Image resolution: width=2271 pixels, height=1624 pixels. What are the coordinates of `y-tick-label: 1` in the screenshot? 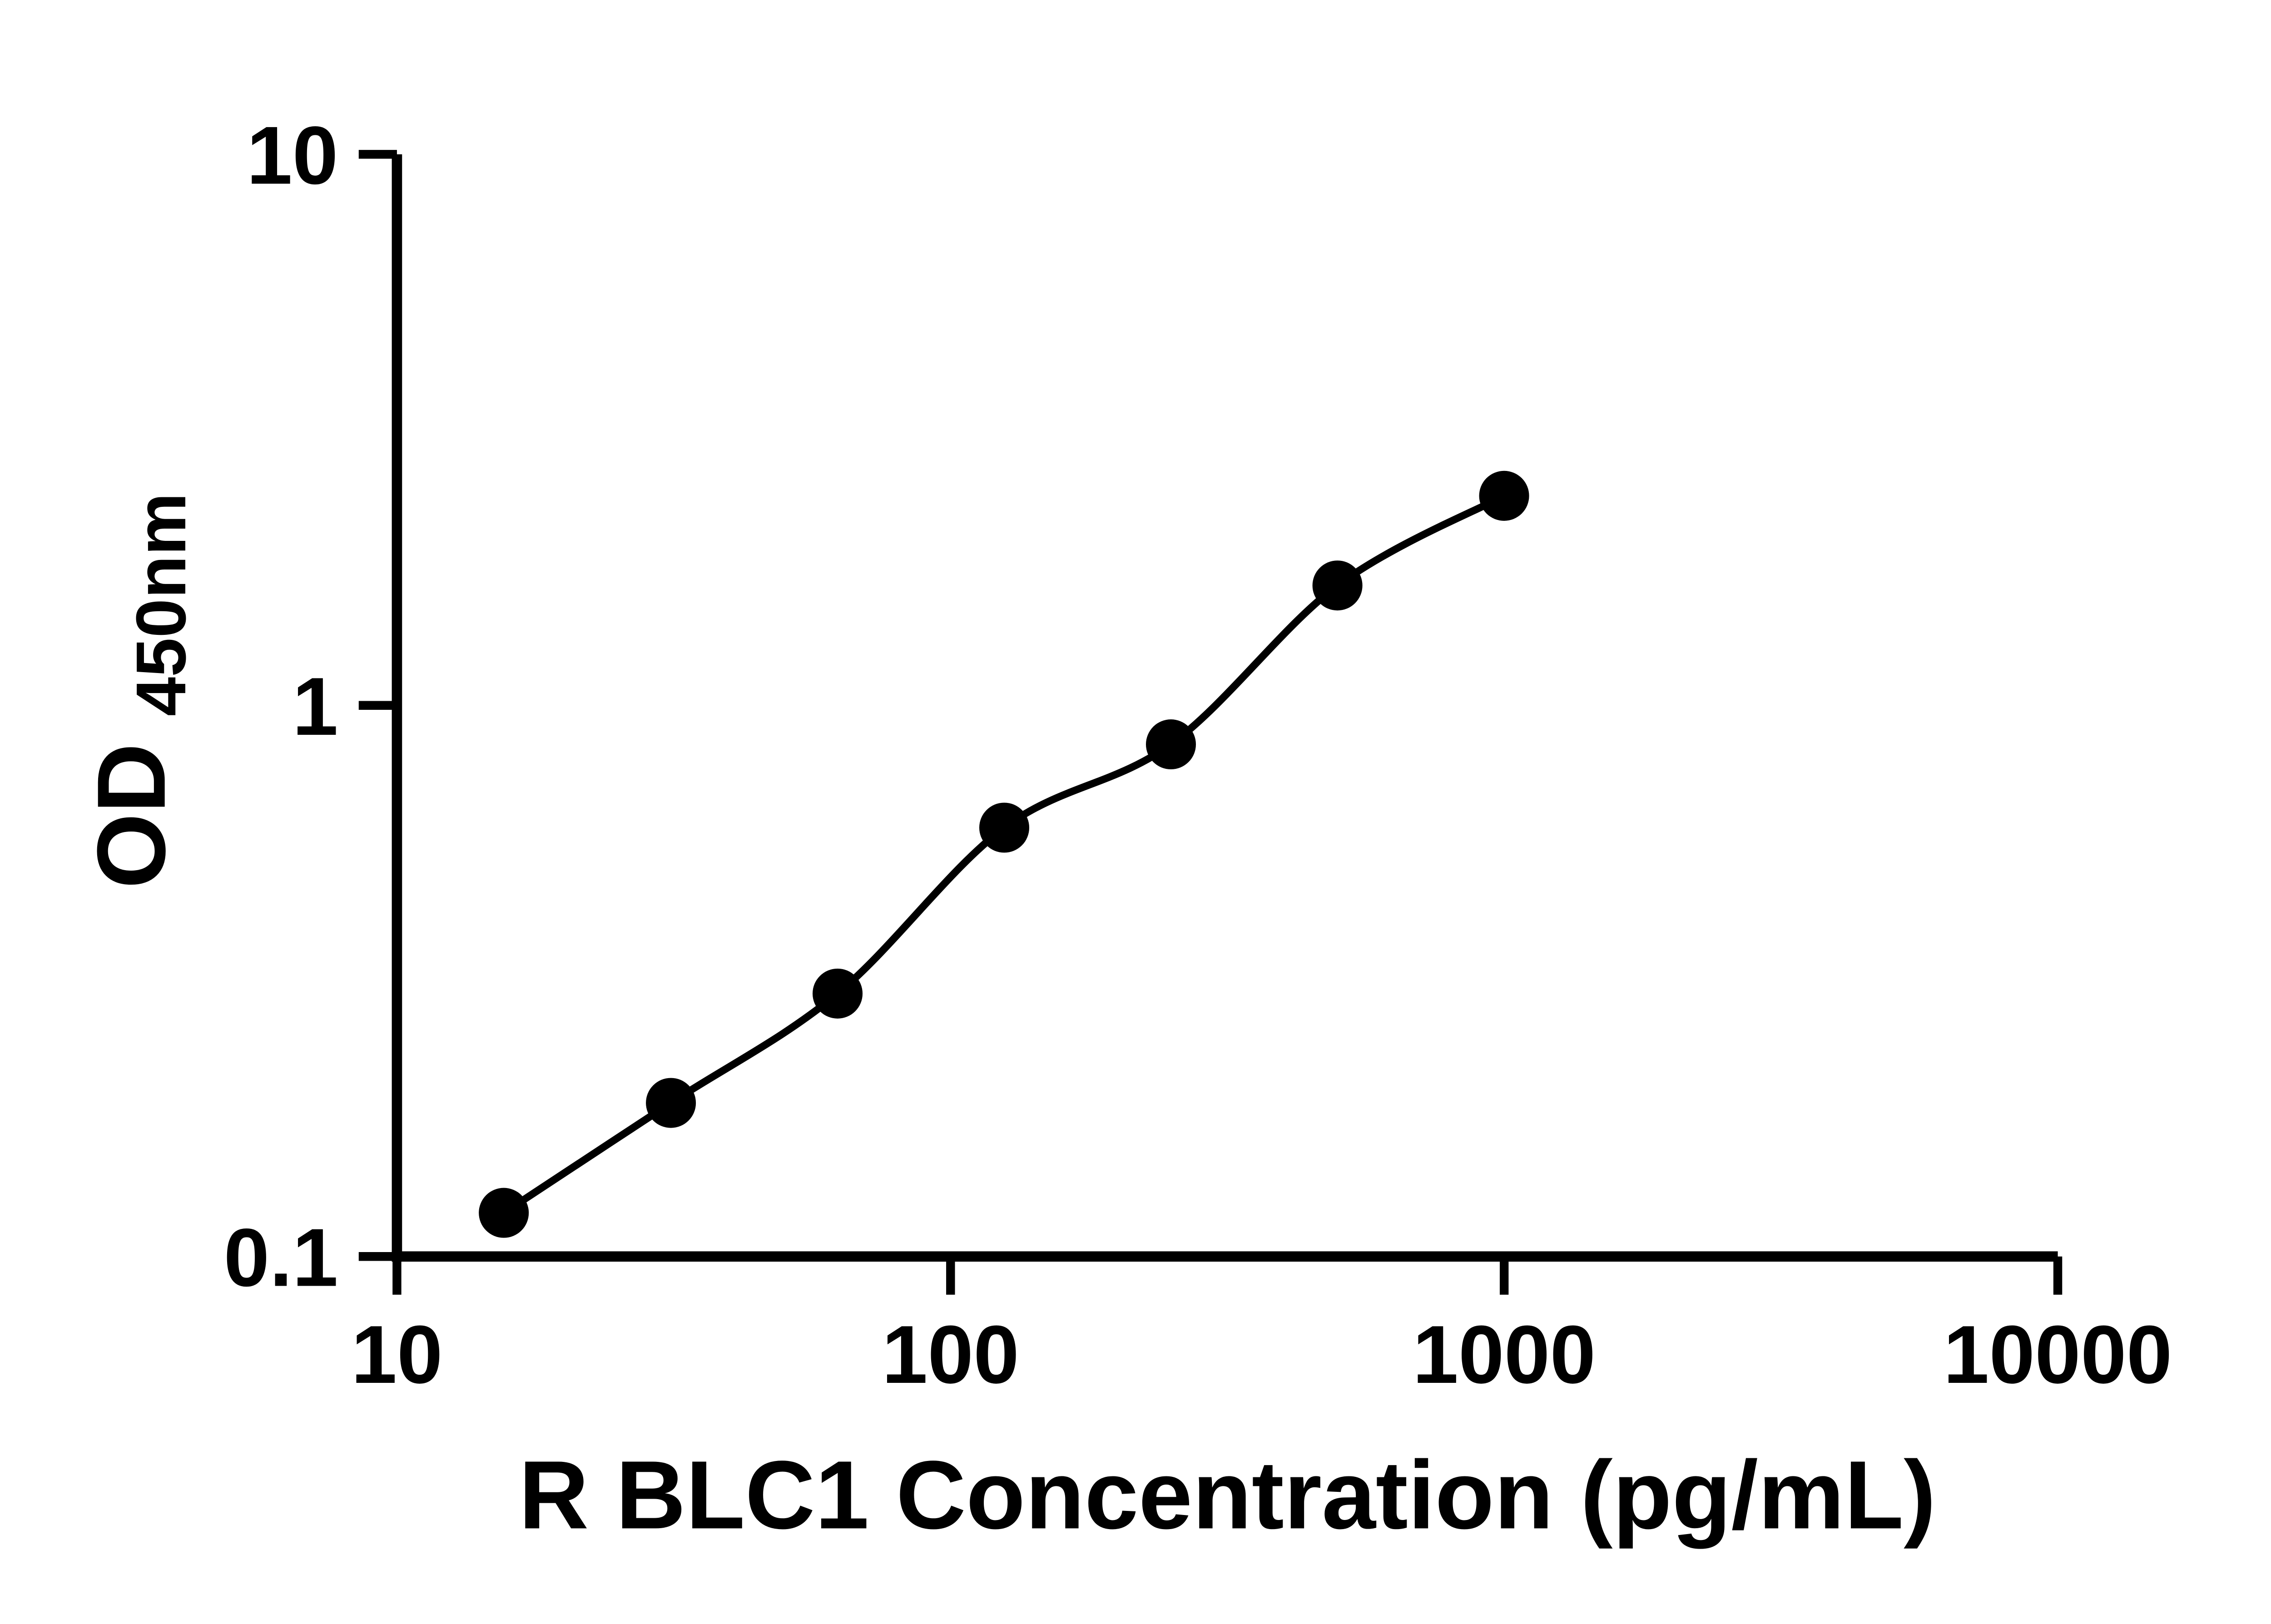 It's located at (315, 707).